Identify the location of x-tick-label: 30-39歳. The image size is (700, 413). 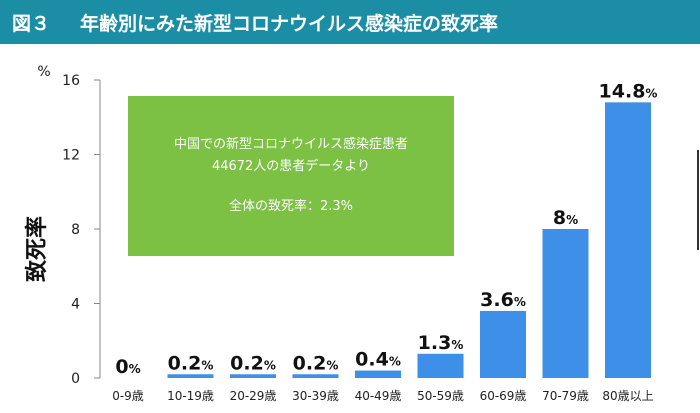
(315, 396).